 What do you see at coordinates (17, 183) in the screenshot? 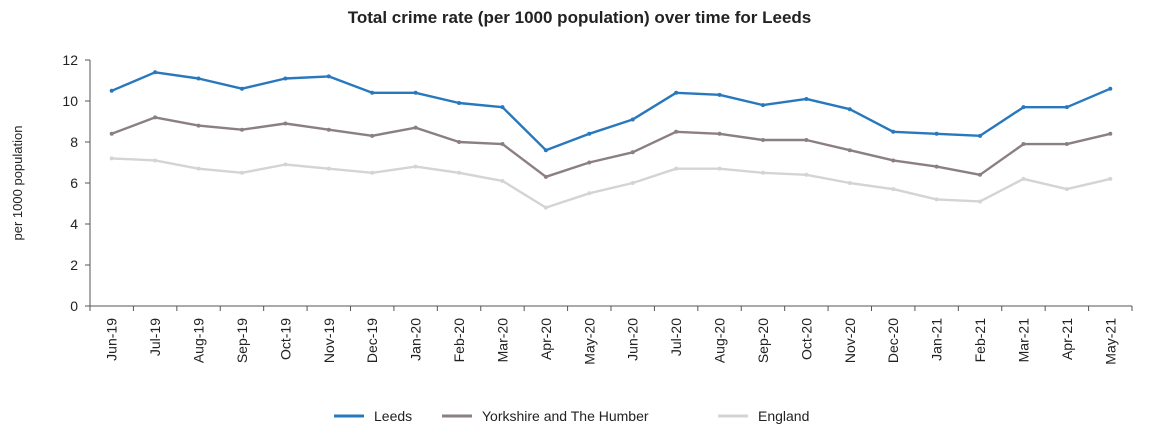
I see `y-axis-title: per 1000 population` at bounding box center [17, 183].